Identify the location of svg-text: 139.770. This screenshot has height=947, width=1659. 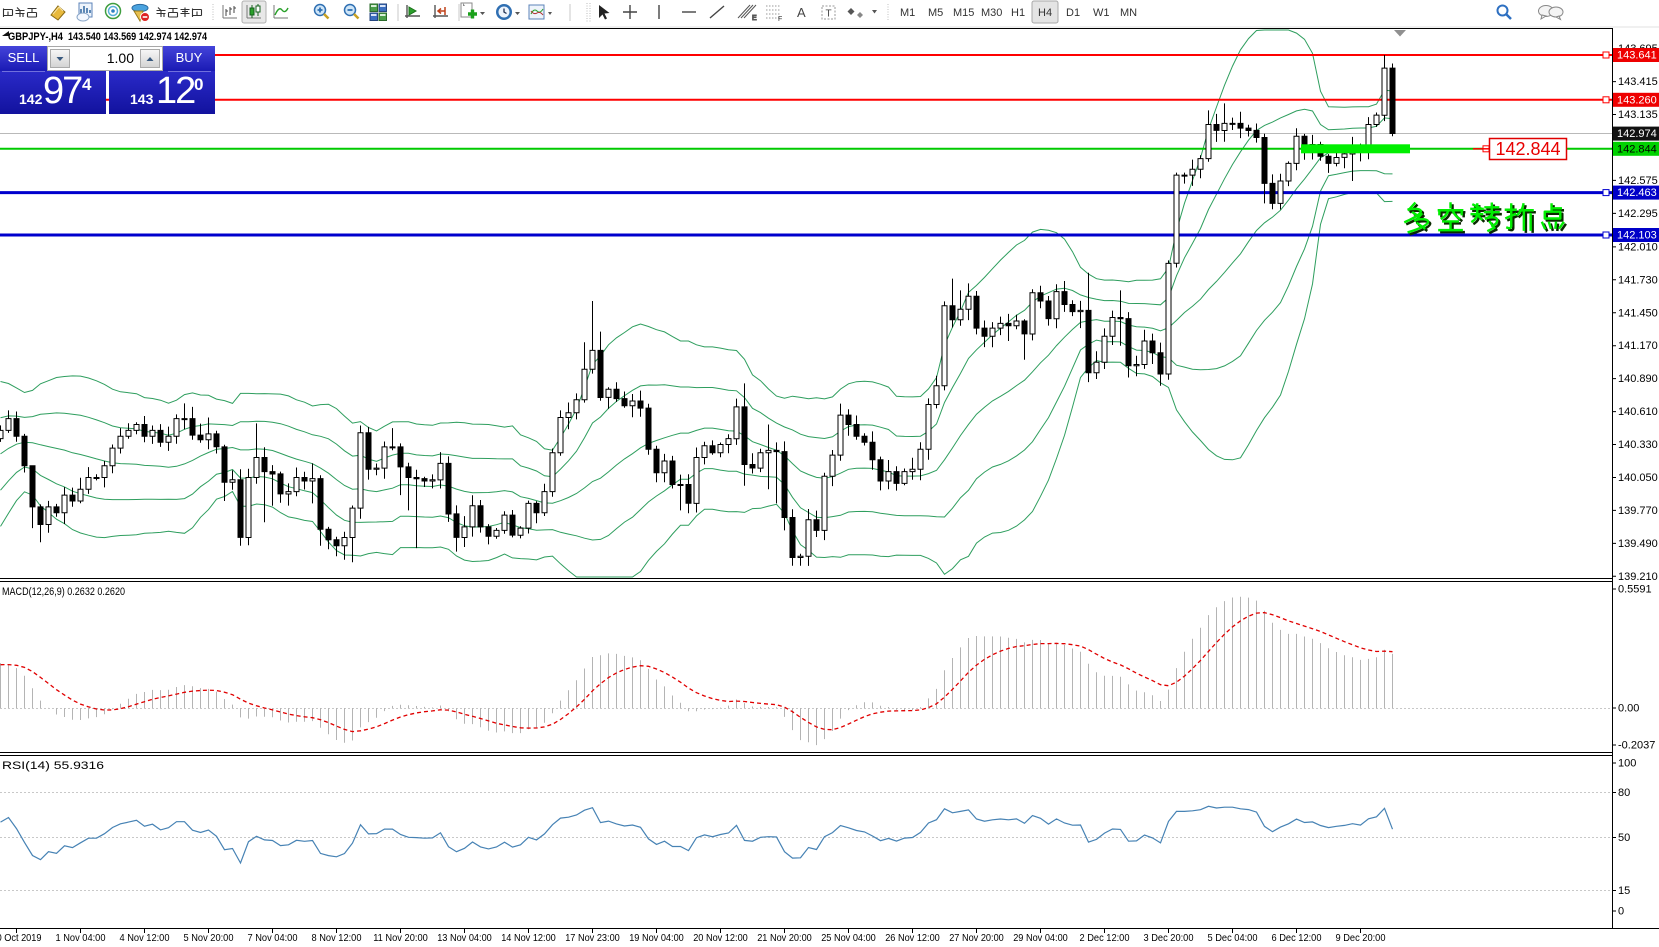
(1638, 511).